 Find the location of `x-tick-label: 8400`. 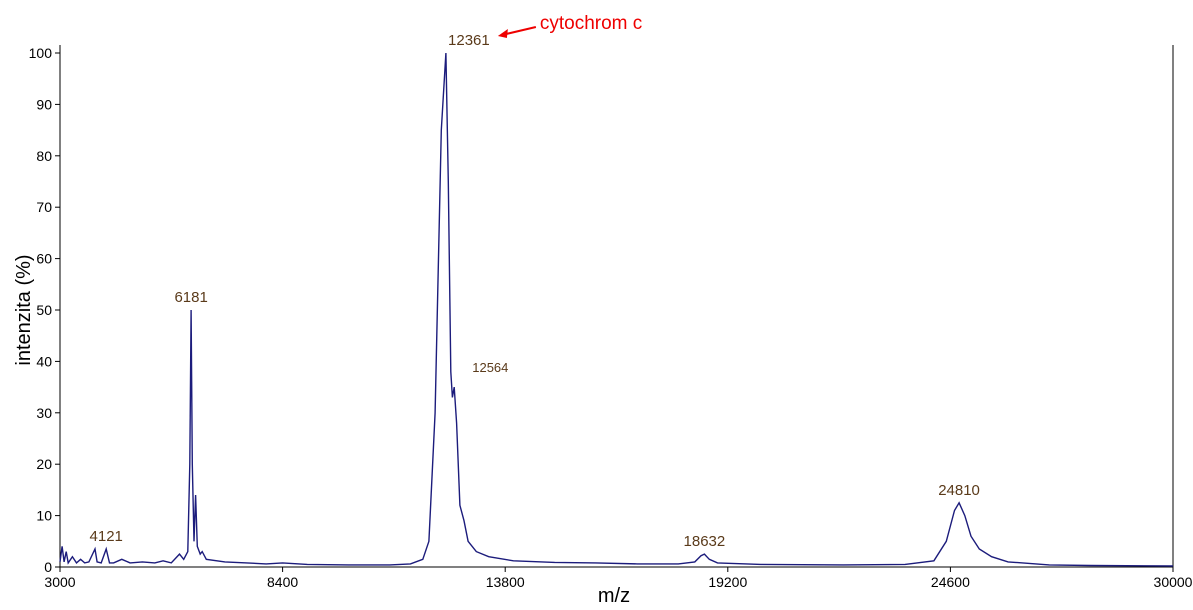

x-tick-label: 8400 is located at coordinates (282, 582).